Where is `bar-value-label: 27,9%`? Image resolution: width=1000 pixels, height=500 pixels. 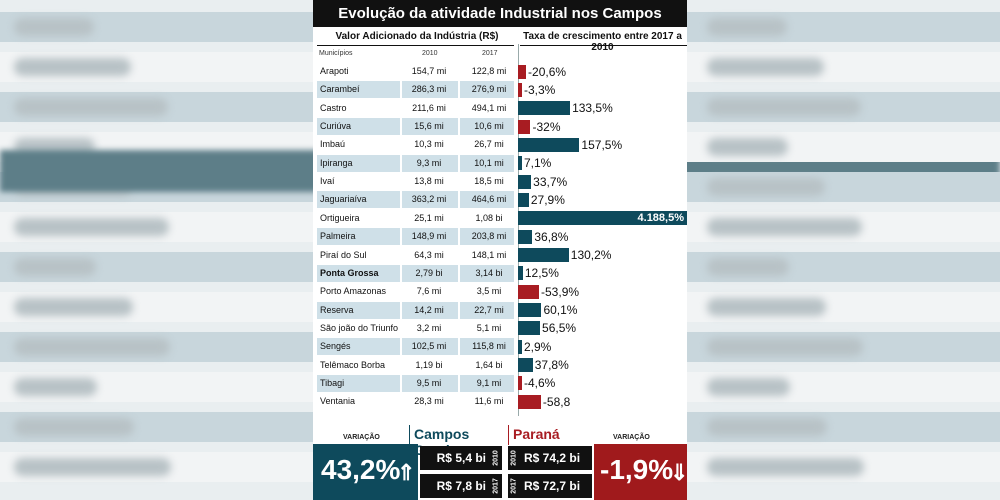
bar-value-label: 27,9% is located at coordinates (547, 199).